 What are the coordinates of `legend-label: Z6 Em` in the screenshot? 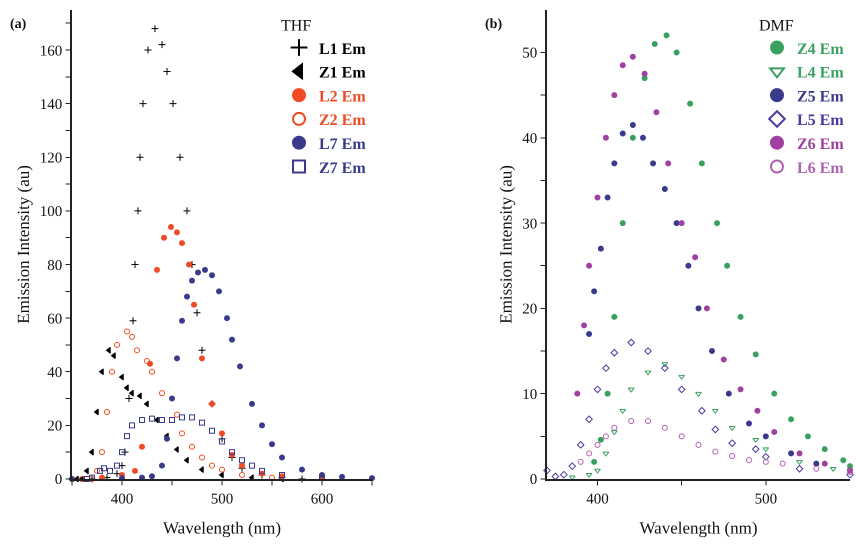 It's located at (820, 144).